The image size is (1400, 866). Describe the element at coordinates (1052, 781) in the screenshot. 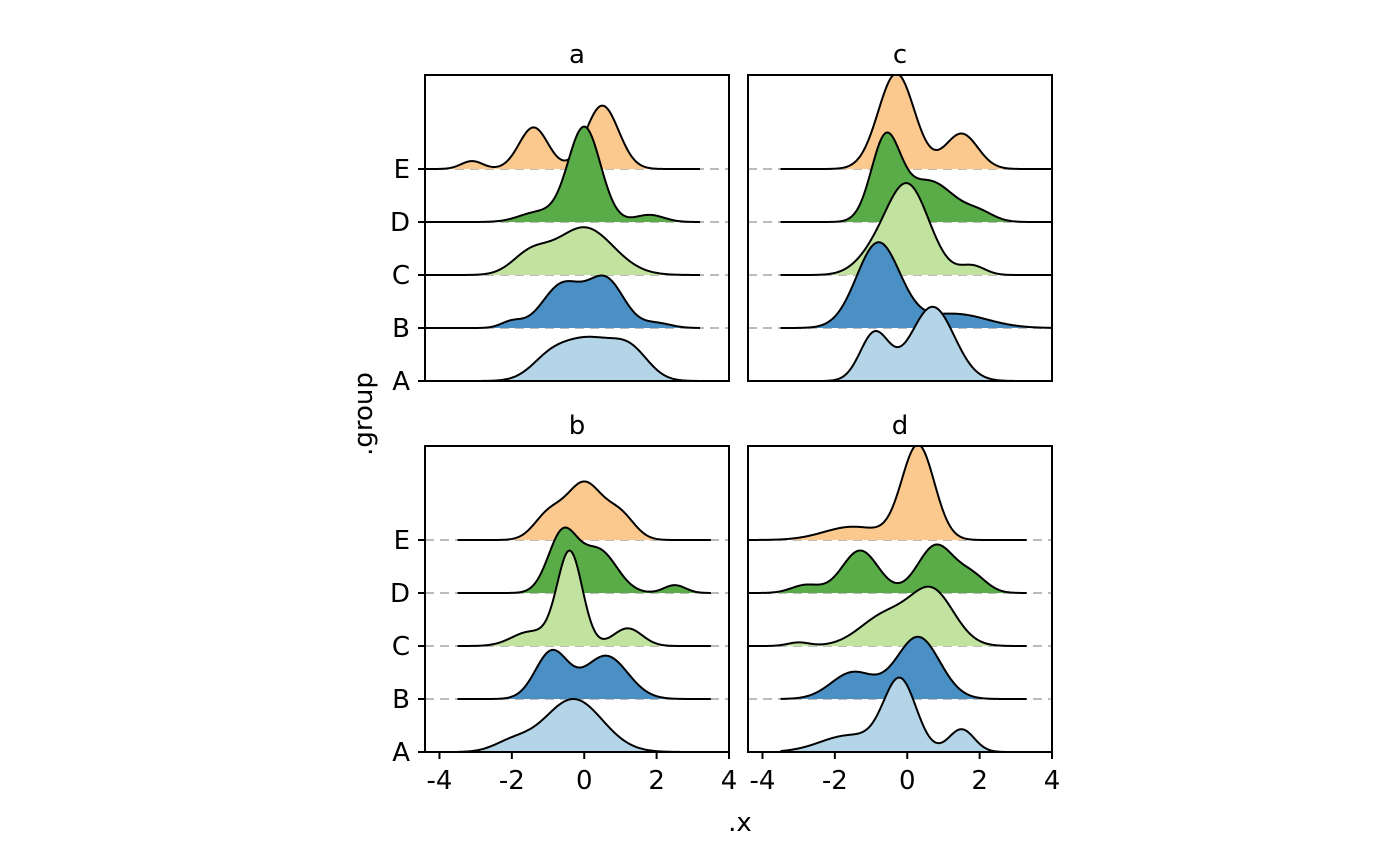

I see `x-tick-label-d-4: 4` at that location.